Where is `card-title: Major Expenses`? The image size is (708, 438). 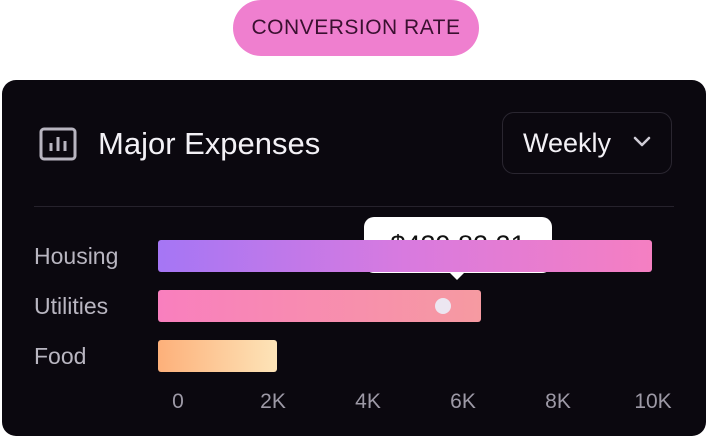
card-title: Major Expenses is located at coordinates (209, 143).